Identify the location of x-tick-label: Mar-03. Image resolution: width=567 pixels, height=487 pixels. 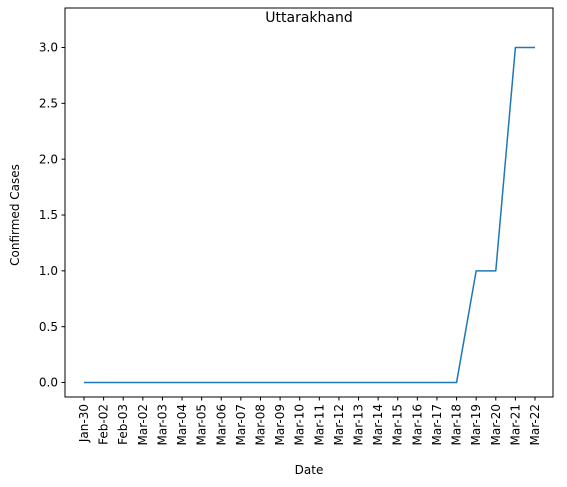
(162, 424).